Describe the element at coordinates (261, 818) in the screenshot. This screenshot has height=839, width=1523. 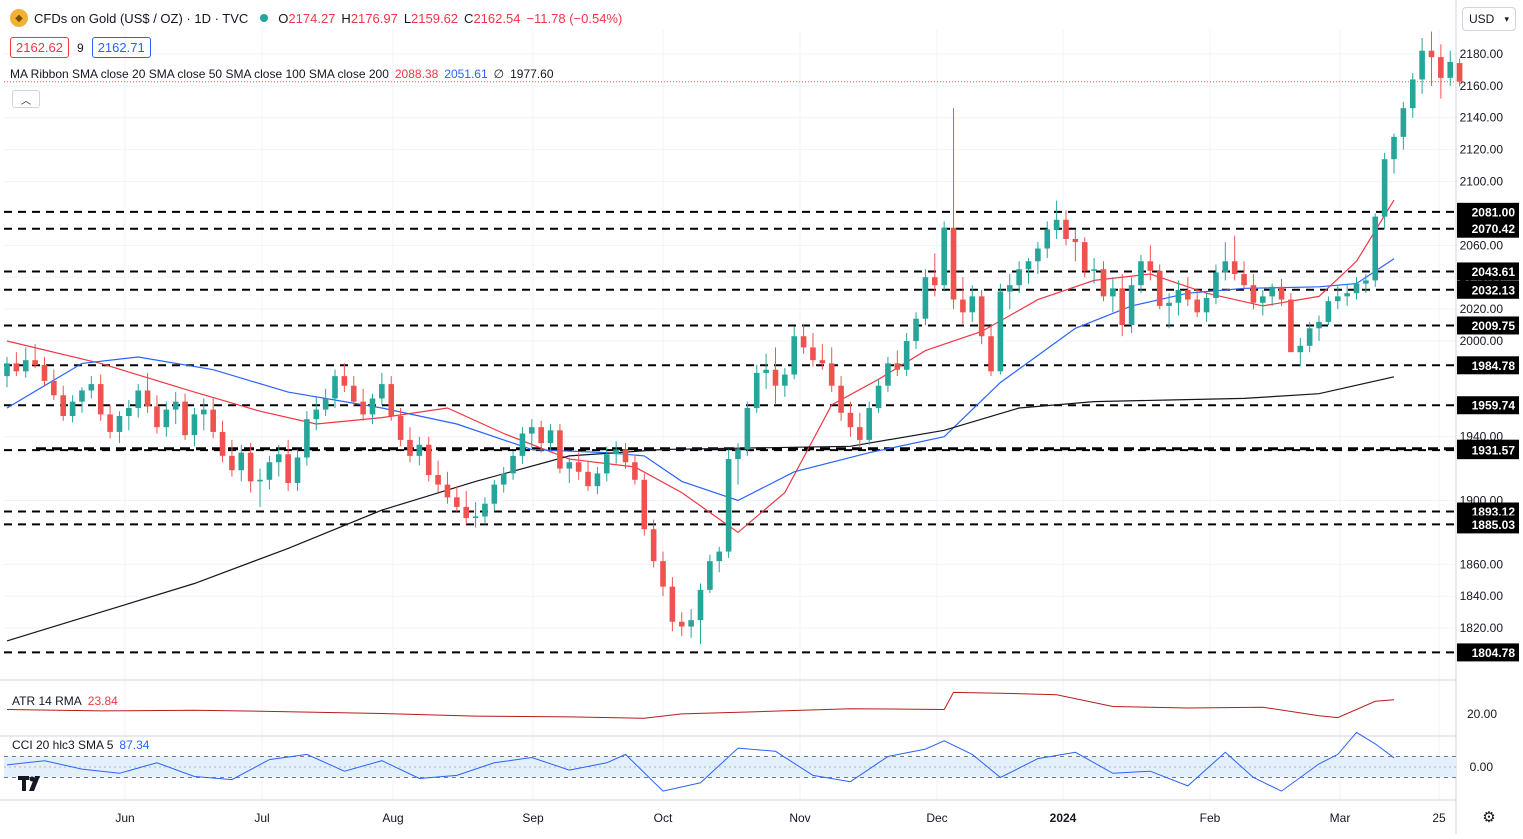
I see `time-tick-label: Jul` at that location.